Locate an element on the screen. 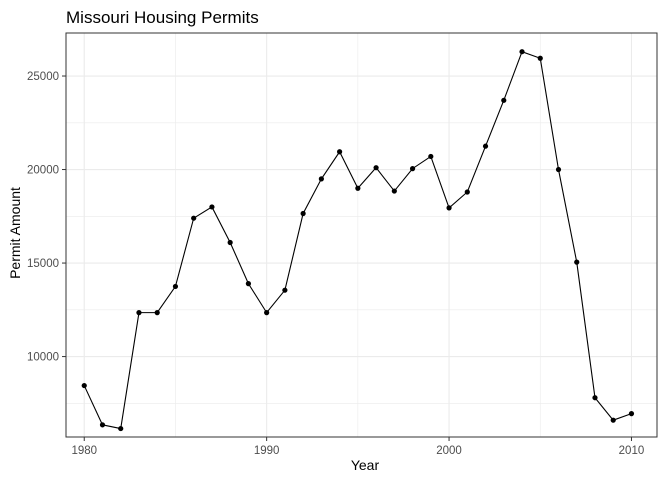 The height and width of the screenshot is (480, 672). y-tick-label: 20000 is located at coordinates (43, 171).